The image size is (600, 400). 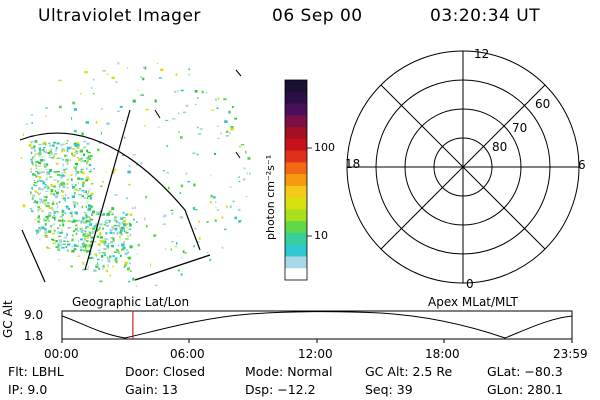 I want to click on mode-value: Mode: Normal, so click(x=289, y=371).